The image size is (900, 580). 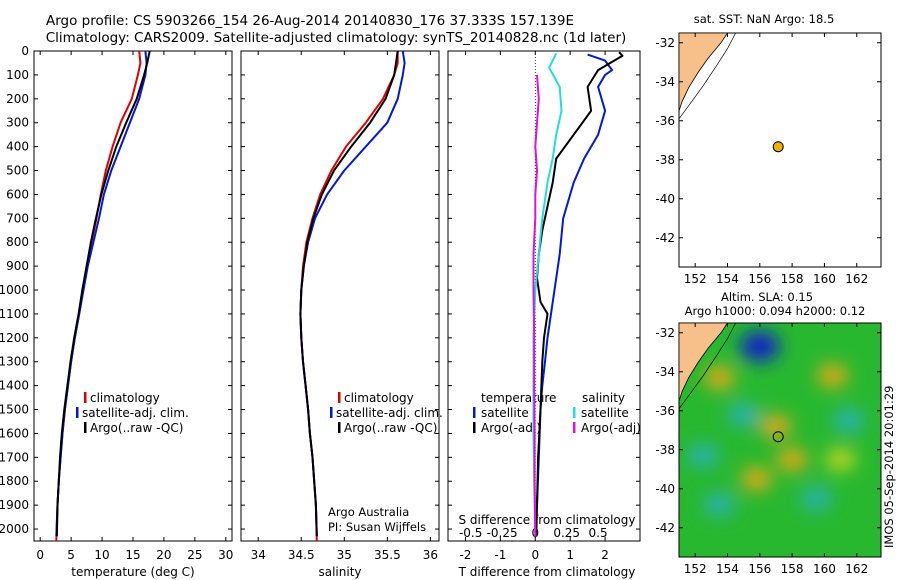 I want to click on map-x-tick-label: 154, so click(x=727, y=279).